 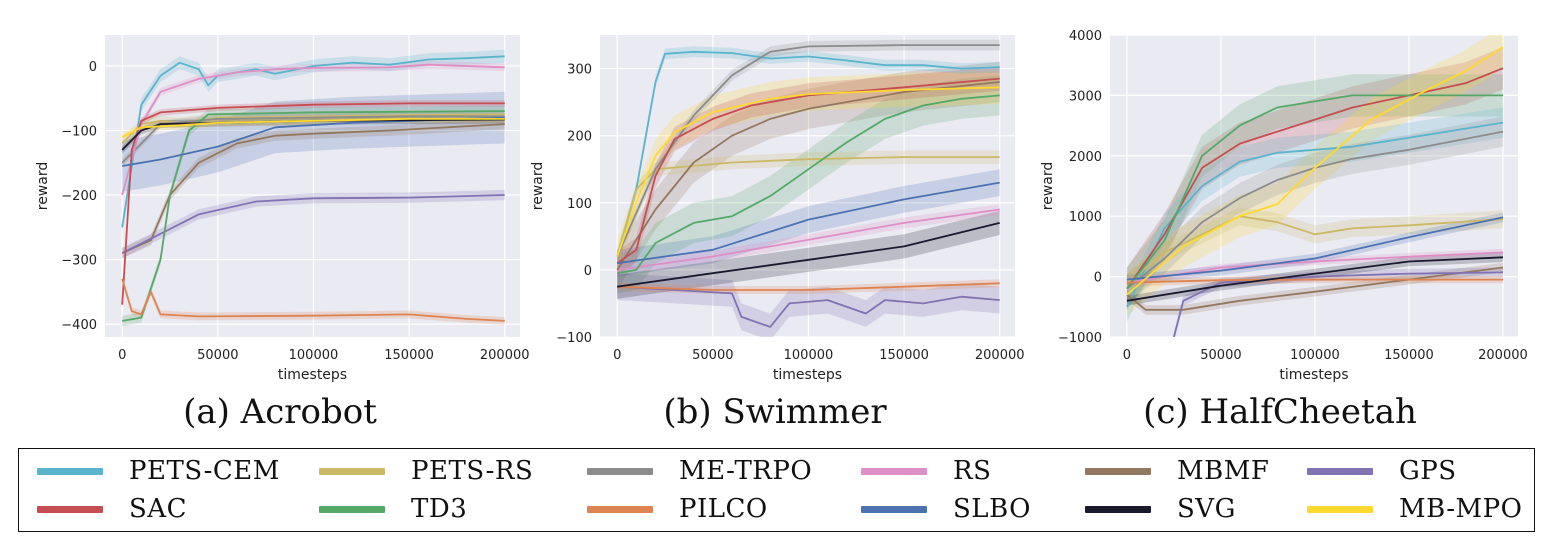 What do you see at coordinates (1085, 96) in the screenshot?
I see `y-tick-label: 3000` at bounding box center [1085, 96].